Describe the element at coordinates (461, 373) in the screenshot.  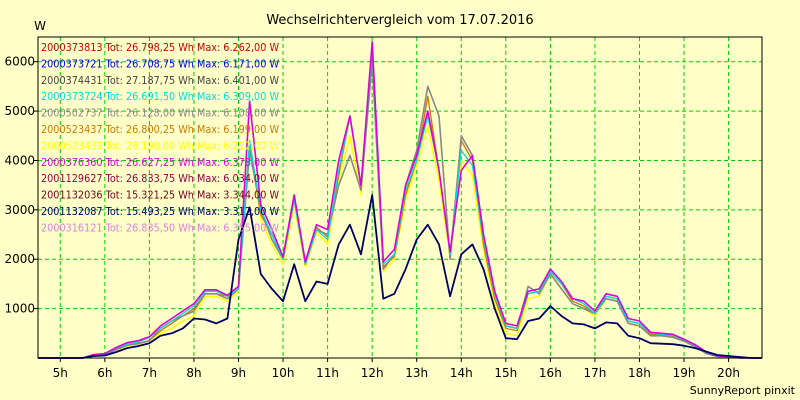
I see `x-tick-label: 14h` at that location.